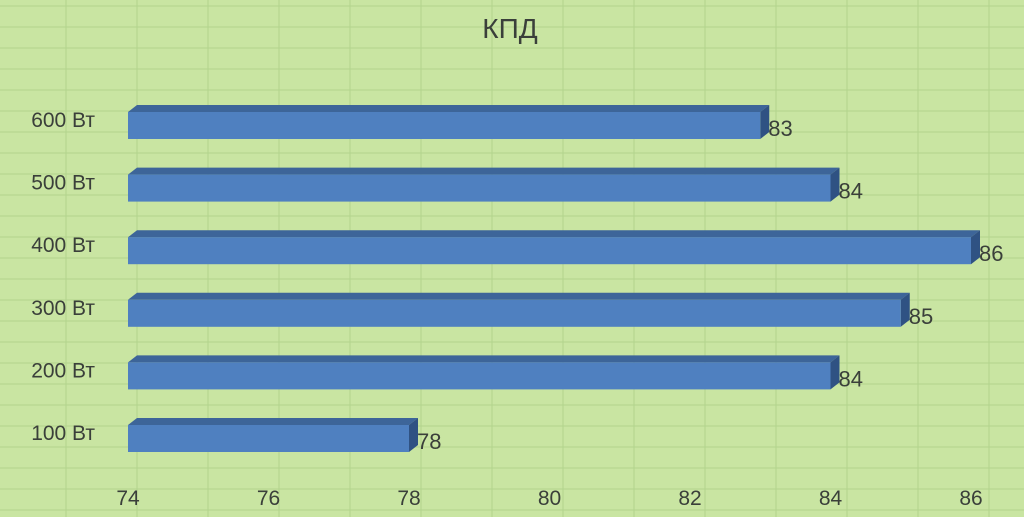 The image size is (1024, 517). What do you see at coordinates (63, 245) in the screenshot?
I see `category-label: 400 Вт` at bounding box center [63, 245].